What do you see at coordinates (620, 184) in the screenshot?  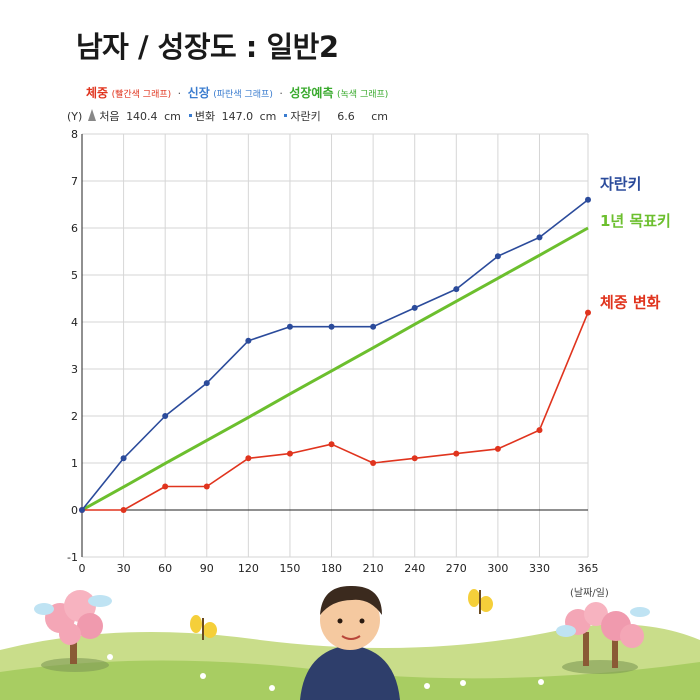 I see `series-label: 자란키` at bounding box center [620, 184].